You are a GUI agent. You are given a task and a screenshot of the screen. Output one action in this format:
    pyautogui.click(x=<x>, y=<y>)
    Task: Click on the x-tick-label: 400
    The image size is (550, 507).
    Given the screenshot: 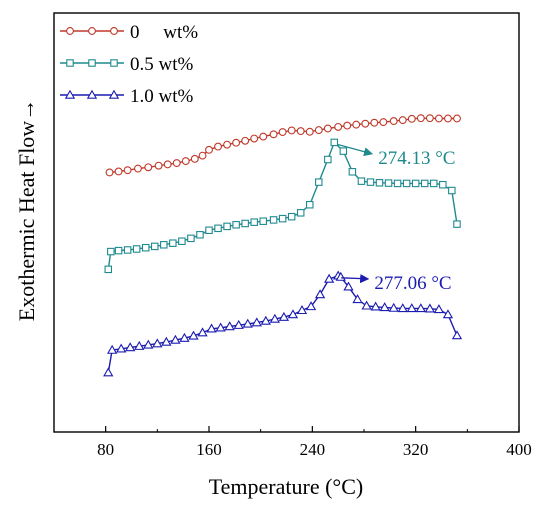 What is the action you would take?
    pyautogui.click(x=519, y=449)
    